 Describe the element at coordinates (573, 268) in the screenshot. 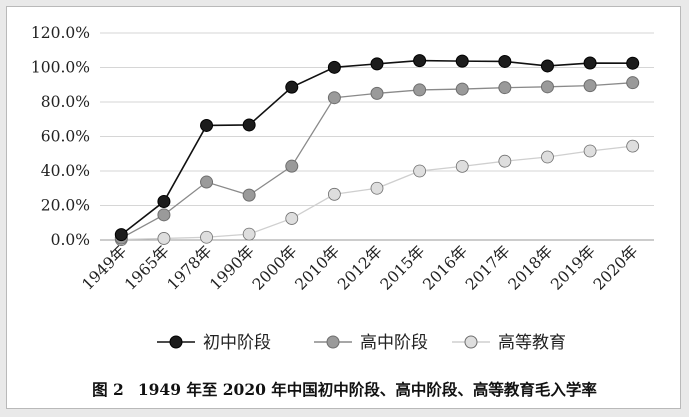

I see `x-tick-label: 2019年` at that location.